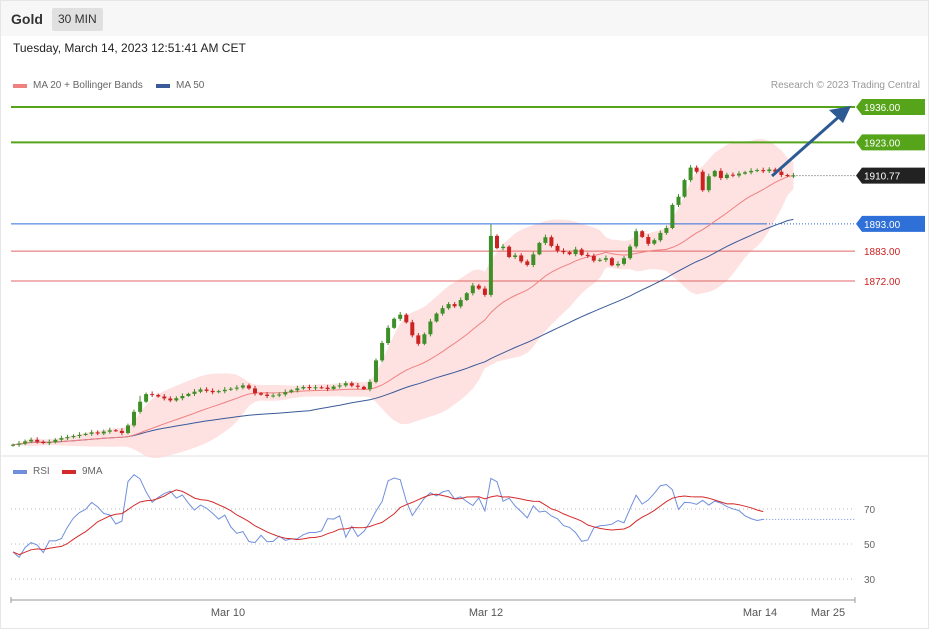 Image resolution: width=929 pixels, height=629 pixels. What do you see at coordinates (78, 85) in the screenshot?
I see `legend-ma20: MA 20 + Bollinger Bands` at bounding box center [78, 85].